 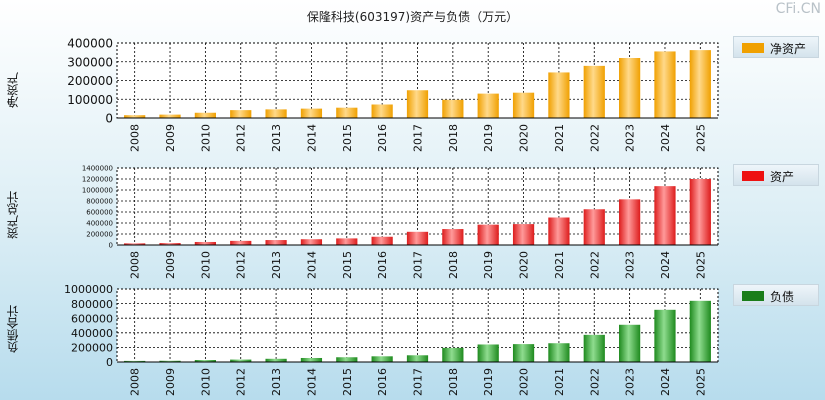 I want to click on x-tick-label-equity: 2022, so click(x=594, y=138).